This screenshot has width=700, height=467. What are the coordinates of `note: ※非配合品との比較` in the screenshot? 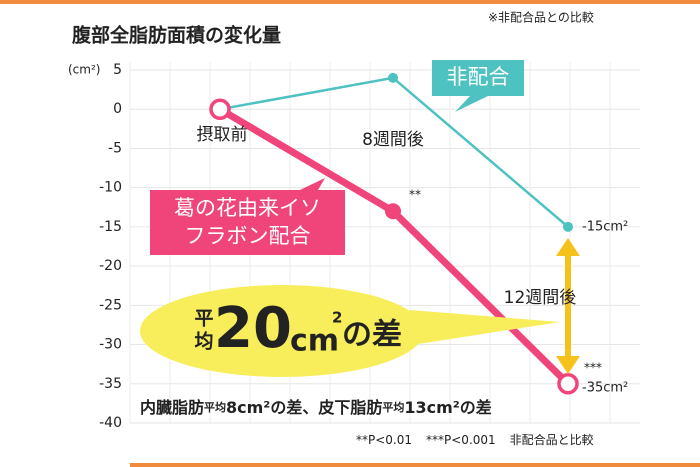 It's located at (541, 17).